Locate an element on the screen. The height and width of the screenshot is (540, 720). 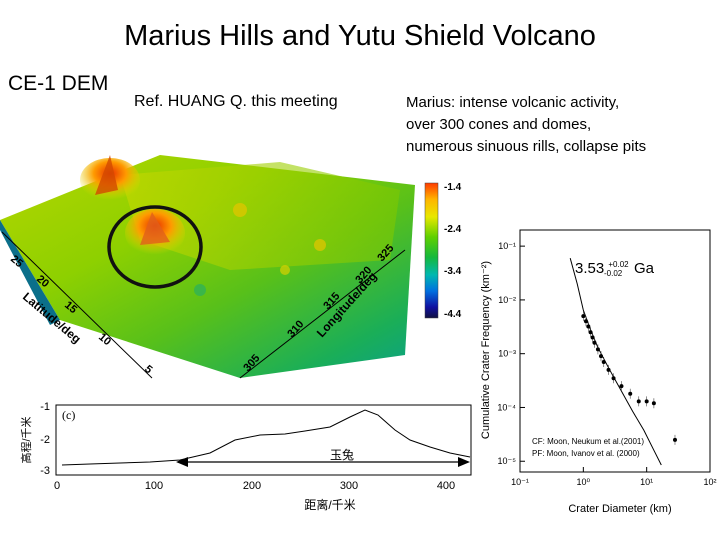
terrain-edge-shadow is located at coordinates (30, 272).